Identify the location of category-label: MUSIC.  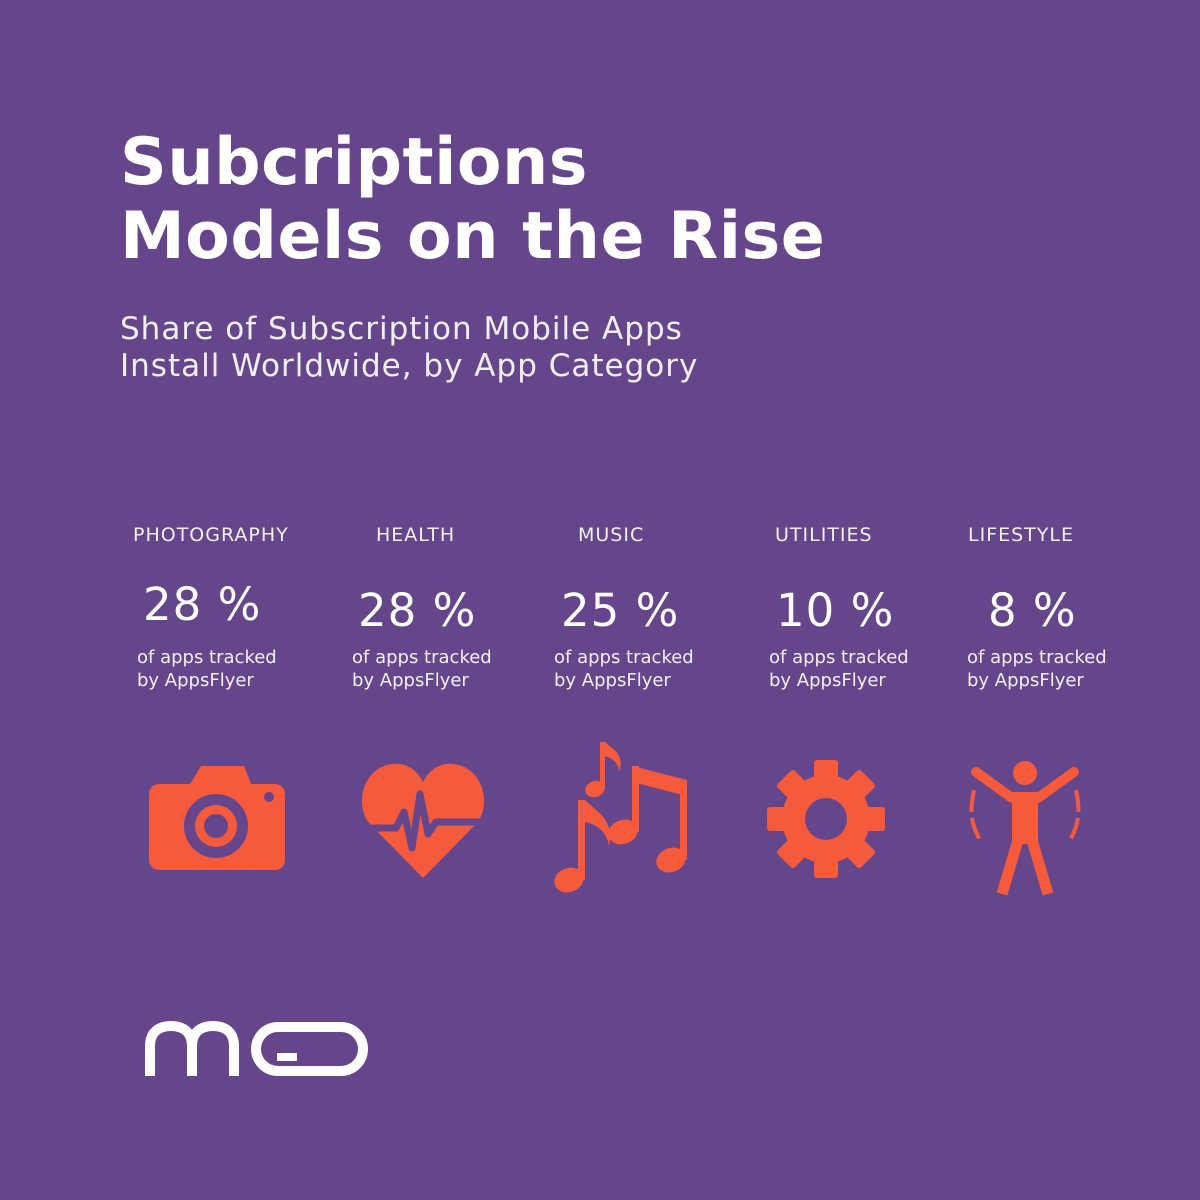
(611, 535).